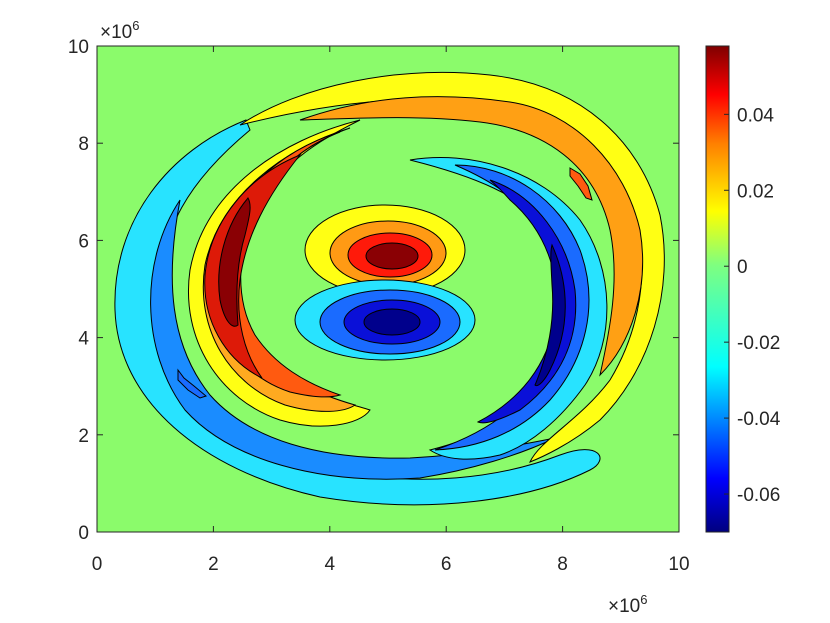  I want to click on y-tick-label: 2, so click(83, 436).